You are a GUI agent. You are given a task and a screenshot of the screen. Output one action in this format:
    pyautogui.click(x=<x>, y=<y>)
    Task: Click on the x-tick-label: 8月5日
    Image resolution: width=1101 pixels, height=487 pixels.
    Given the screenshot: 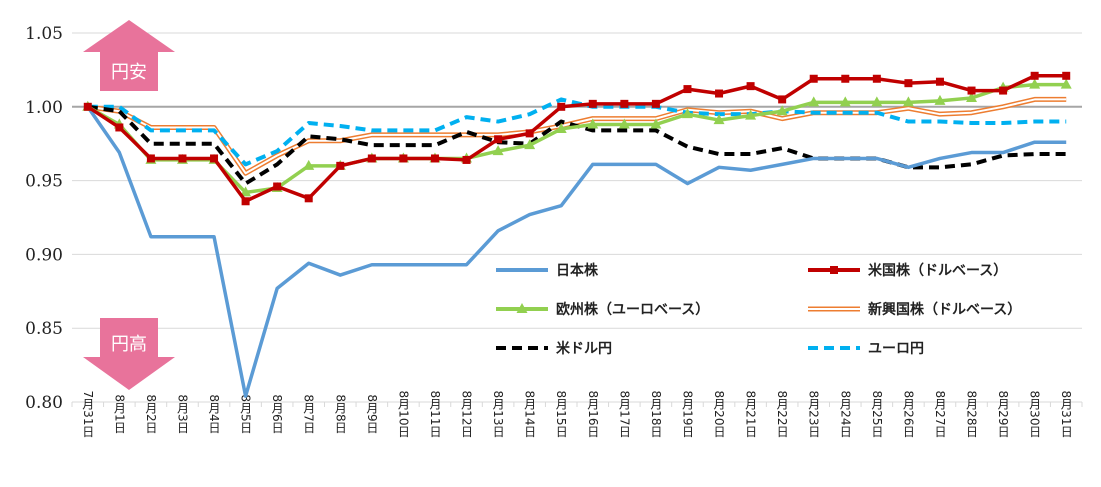 What is the action you would take?
    pyautogui.click(x=246, y=413)
    